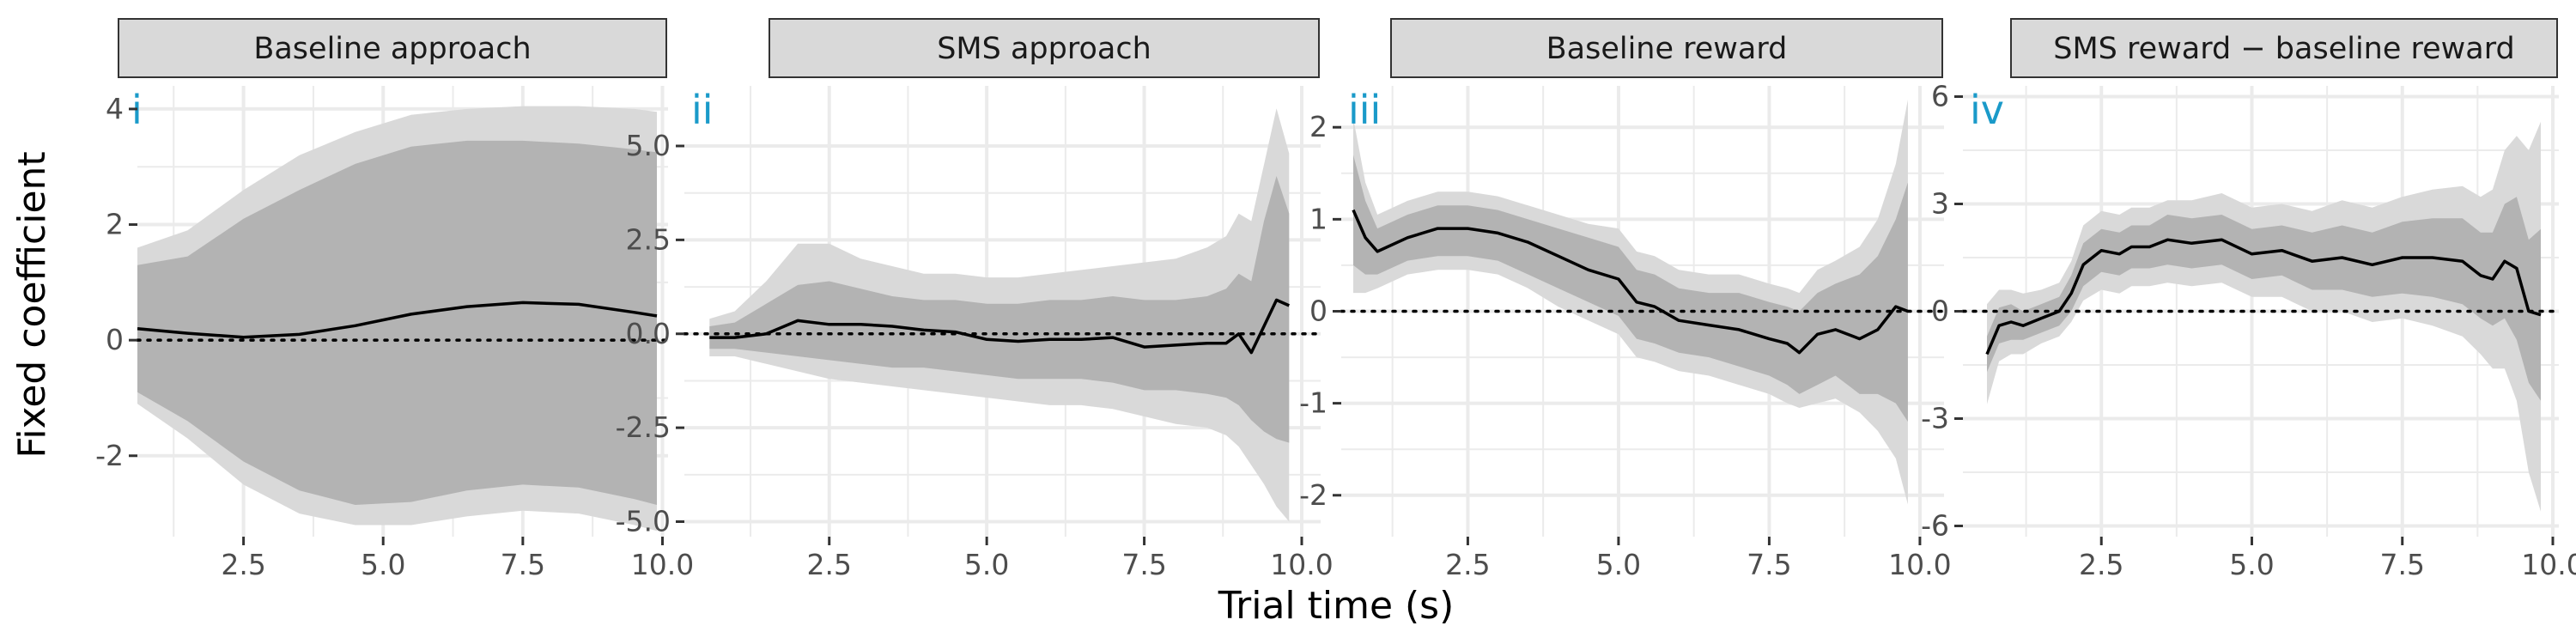 The height and width of the screenshot is (644, 2576). I want to click on y-tick-label: 2.5, so click(649, 239).